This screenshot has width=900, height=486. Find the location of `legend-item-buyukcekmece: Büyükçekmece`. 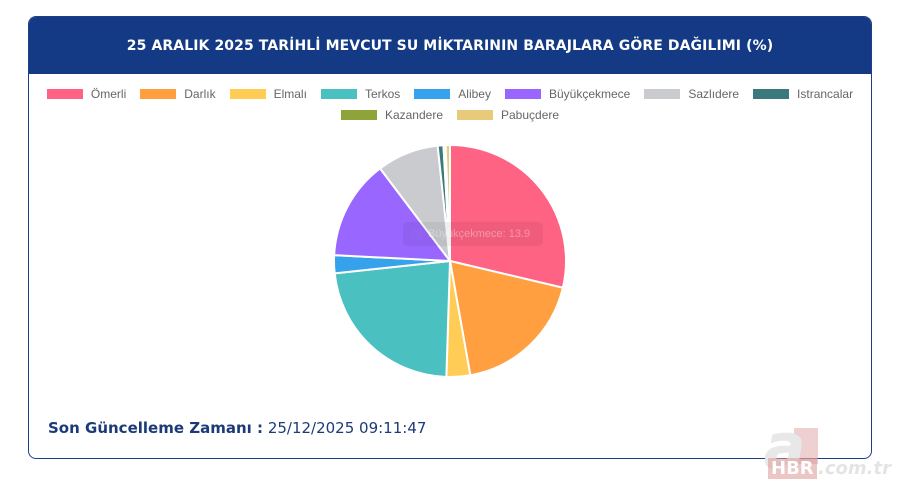

legend-item-buyukcekmece: Büyükçekmece is located at coordinates (567, 93).